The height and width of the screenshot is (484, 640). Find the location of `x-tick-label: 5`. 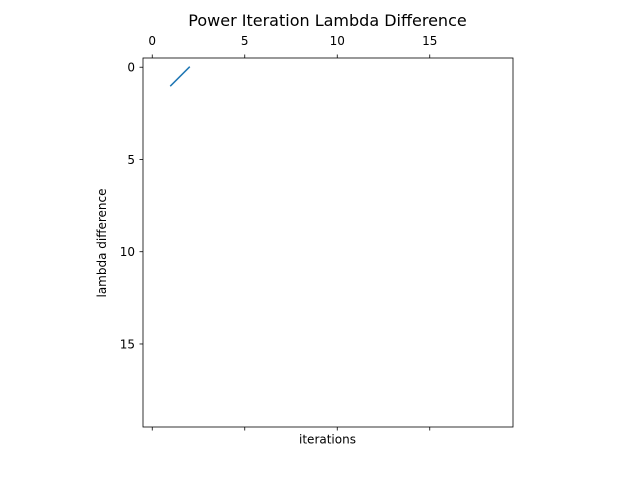

x-tick-label: 5 is located at coordinates (245, 41).